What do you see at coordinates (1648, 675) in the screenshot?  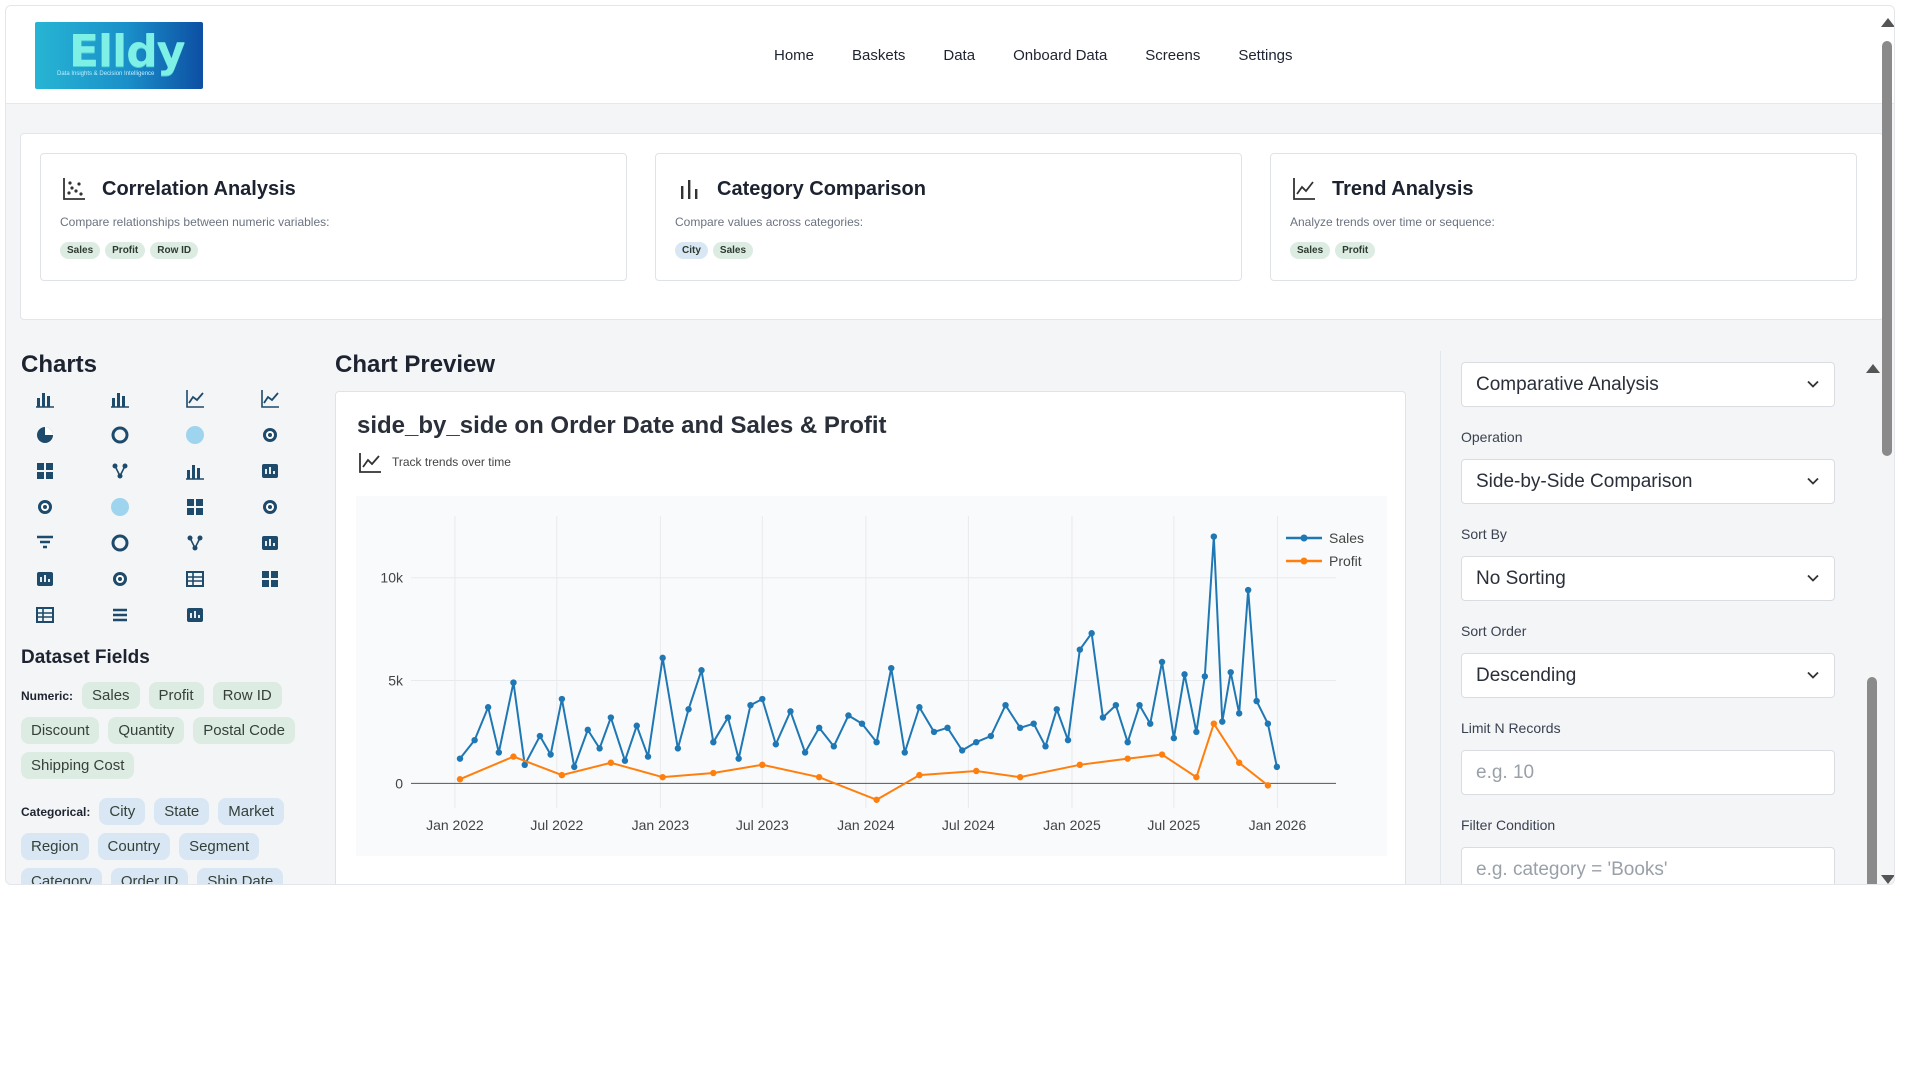 I see `sort-order-select: Descending` at bounding box center [1648, 675].